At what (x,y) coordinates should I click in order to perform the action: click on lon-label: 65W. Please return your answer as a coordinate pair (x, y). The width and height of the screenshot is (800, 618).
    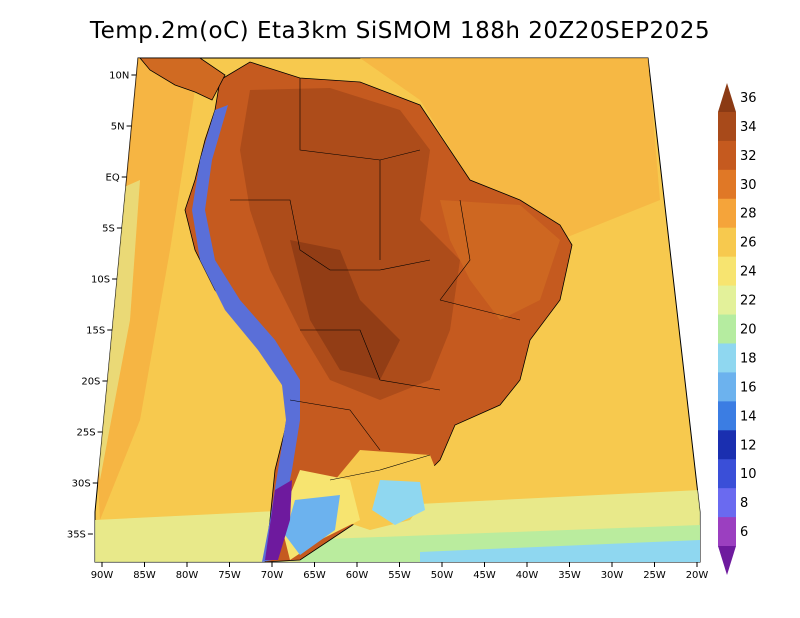
    Looking at the image, I should click on (314, 575).